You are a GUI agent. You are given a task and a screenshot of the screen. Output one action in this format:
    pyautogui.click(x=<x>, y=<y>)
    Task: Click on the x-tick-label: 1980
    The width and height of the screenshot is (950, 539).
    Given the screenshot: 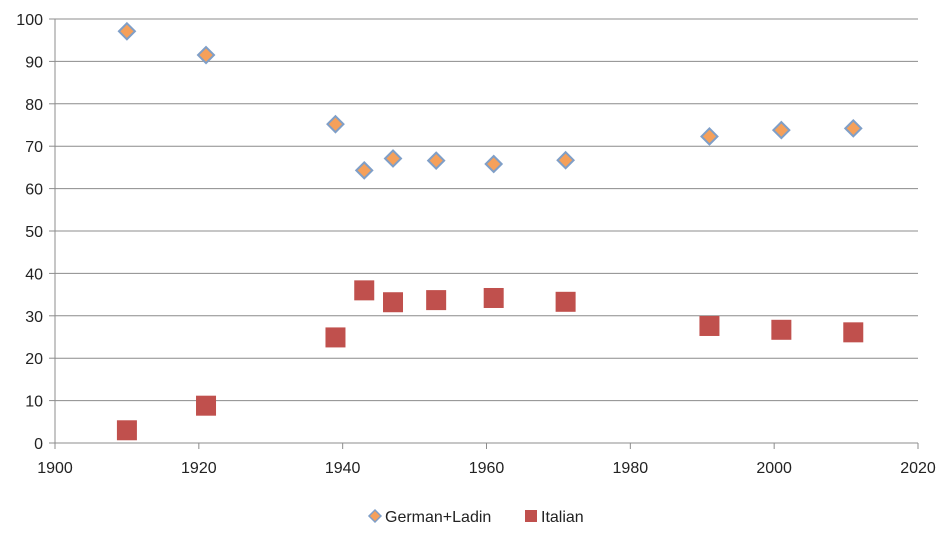 What is the action you would take?
    pyautogui.click(x=631, y=468)
    